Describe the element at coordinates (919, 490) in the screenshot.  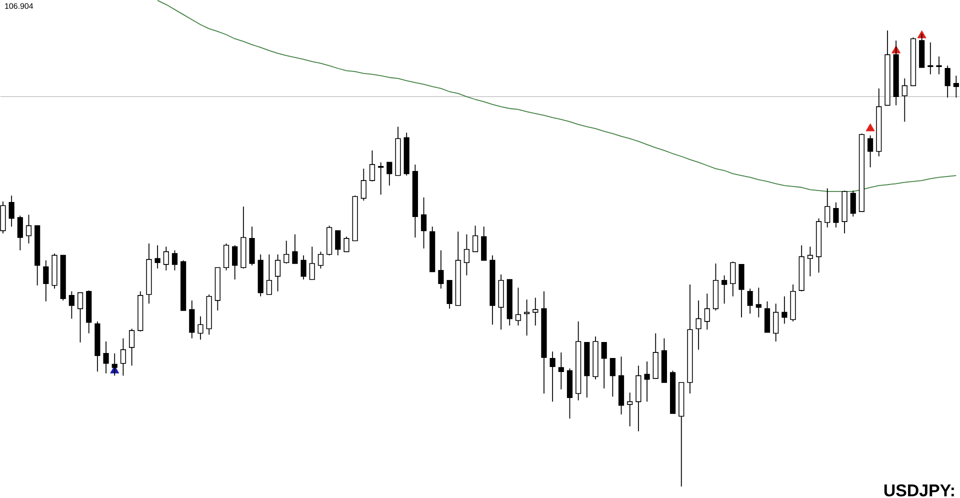
I see `annotation: USDJPY:` at that location.